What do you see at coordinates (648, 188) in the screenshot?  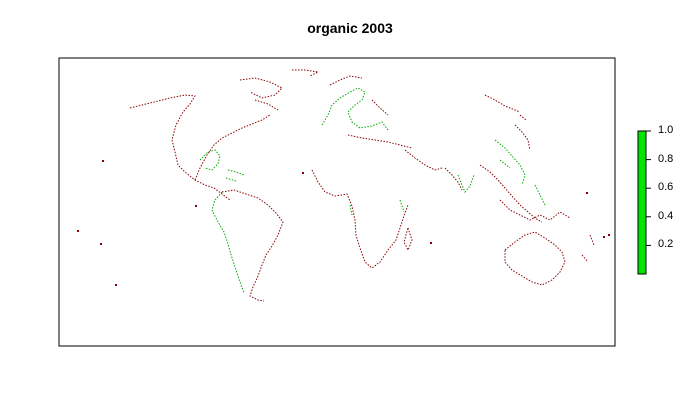 I see `legend-ticks` at bounding box center [648, 188].